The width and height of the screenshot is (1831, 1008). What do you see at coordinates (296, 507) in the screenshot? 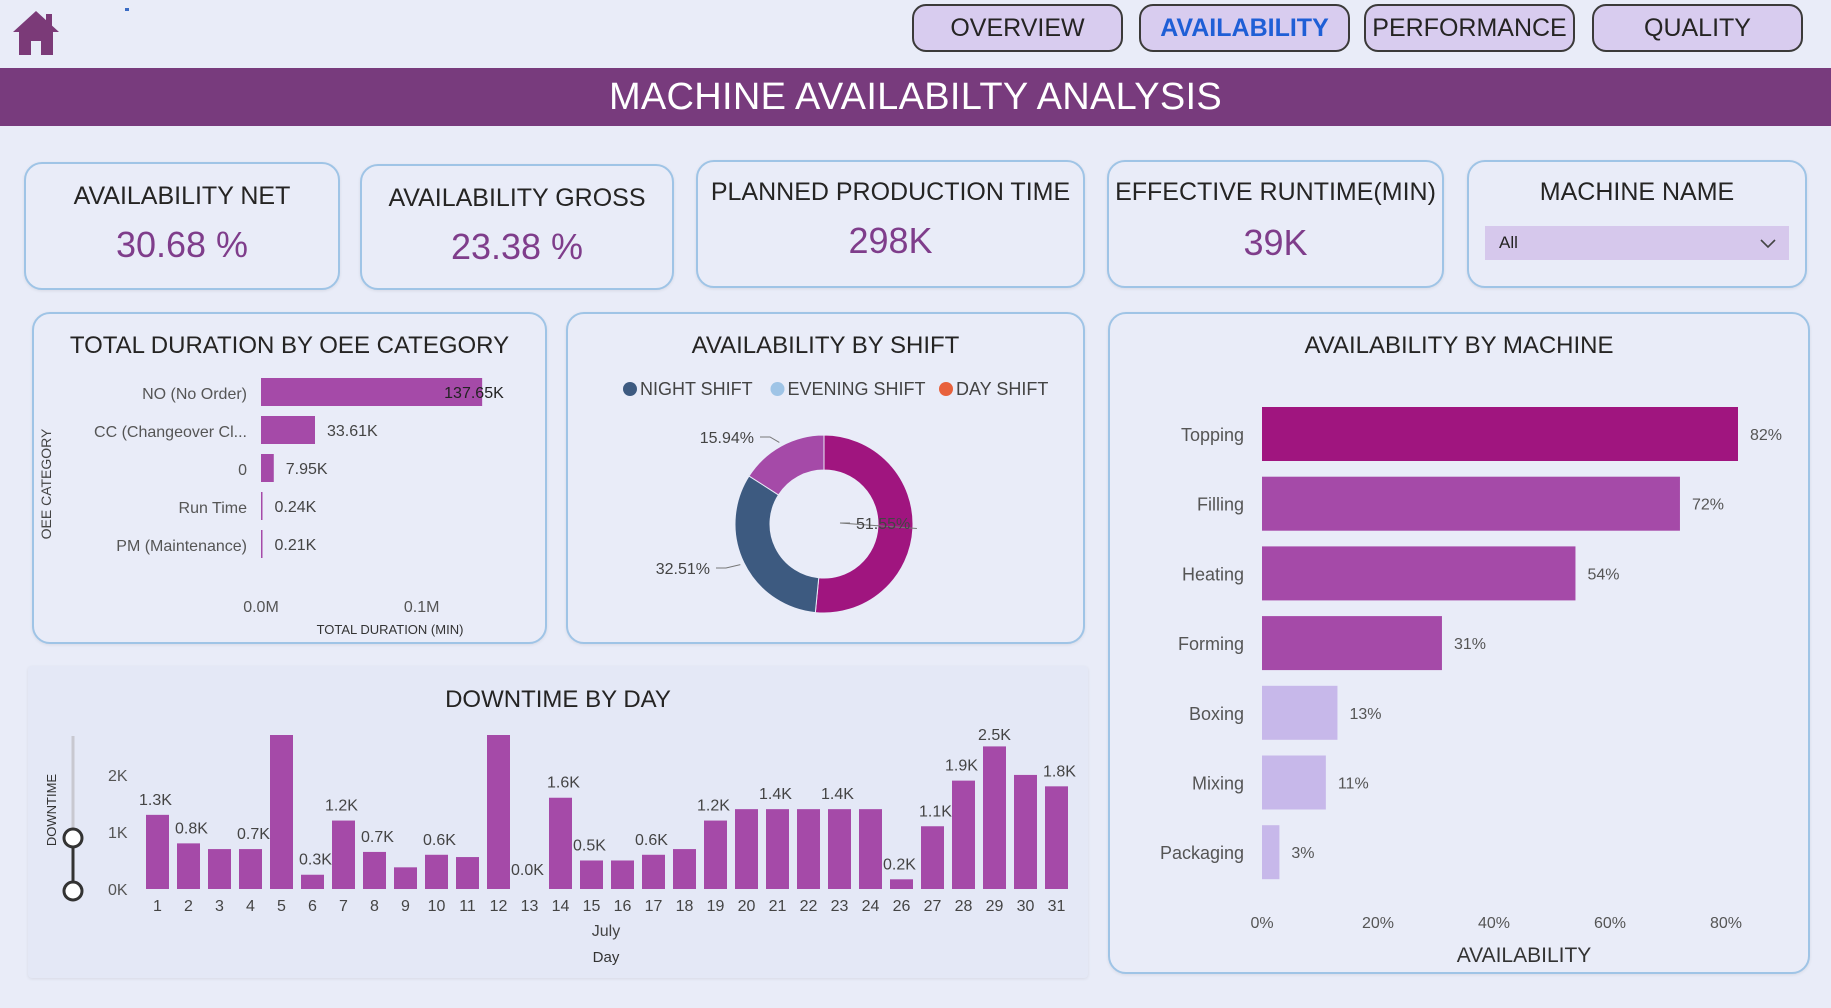
I see `oee-data-label: 0.24K` at bounding box center [296, 507].